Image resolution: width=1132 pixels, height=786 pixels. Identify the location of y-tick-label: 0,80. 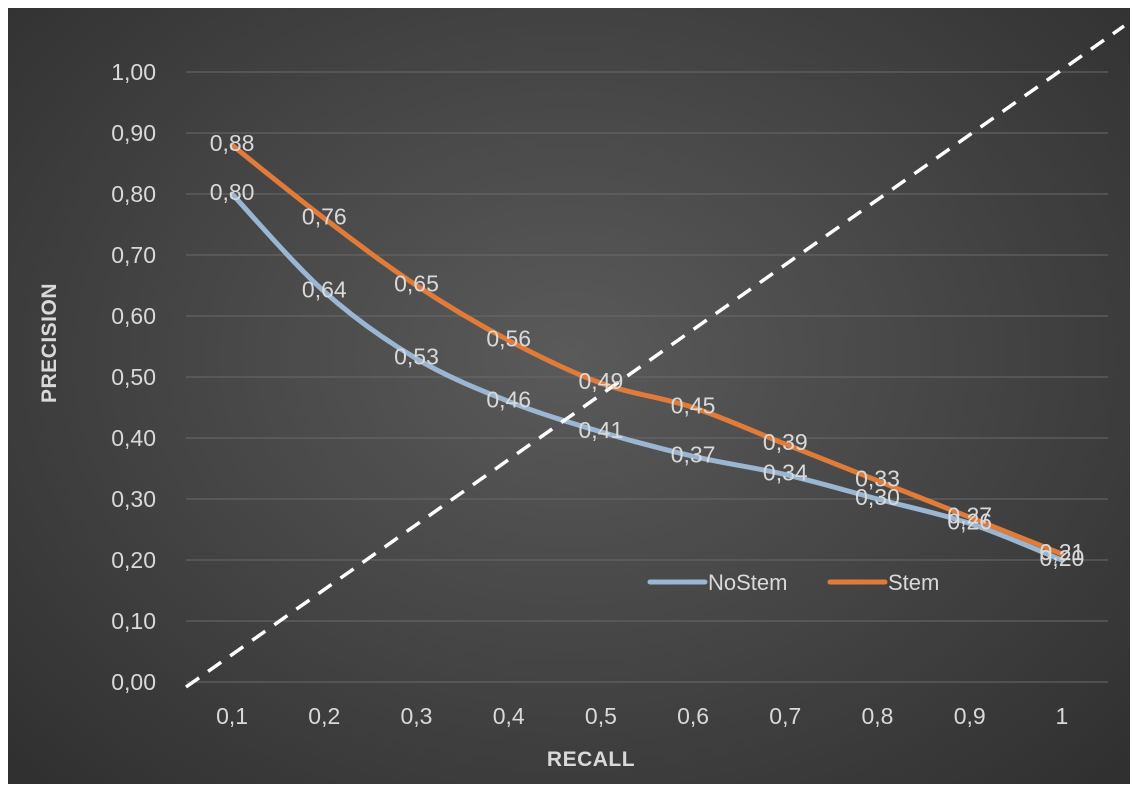
(133, 194).